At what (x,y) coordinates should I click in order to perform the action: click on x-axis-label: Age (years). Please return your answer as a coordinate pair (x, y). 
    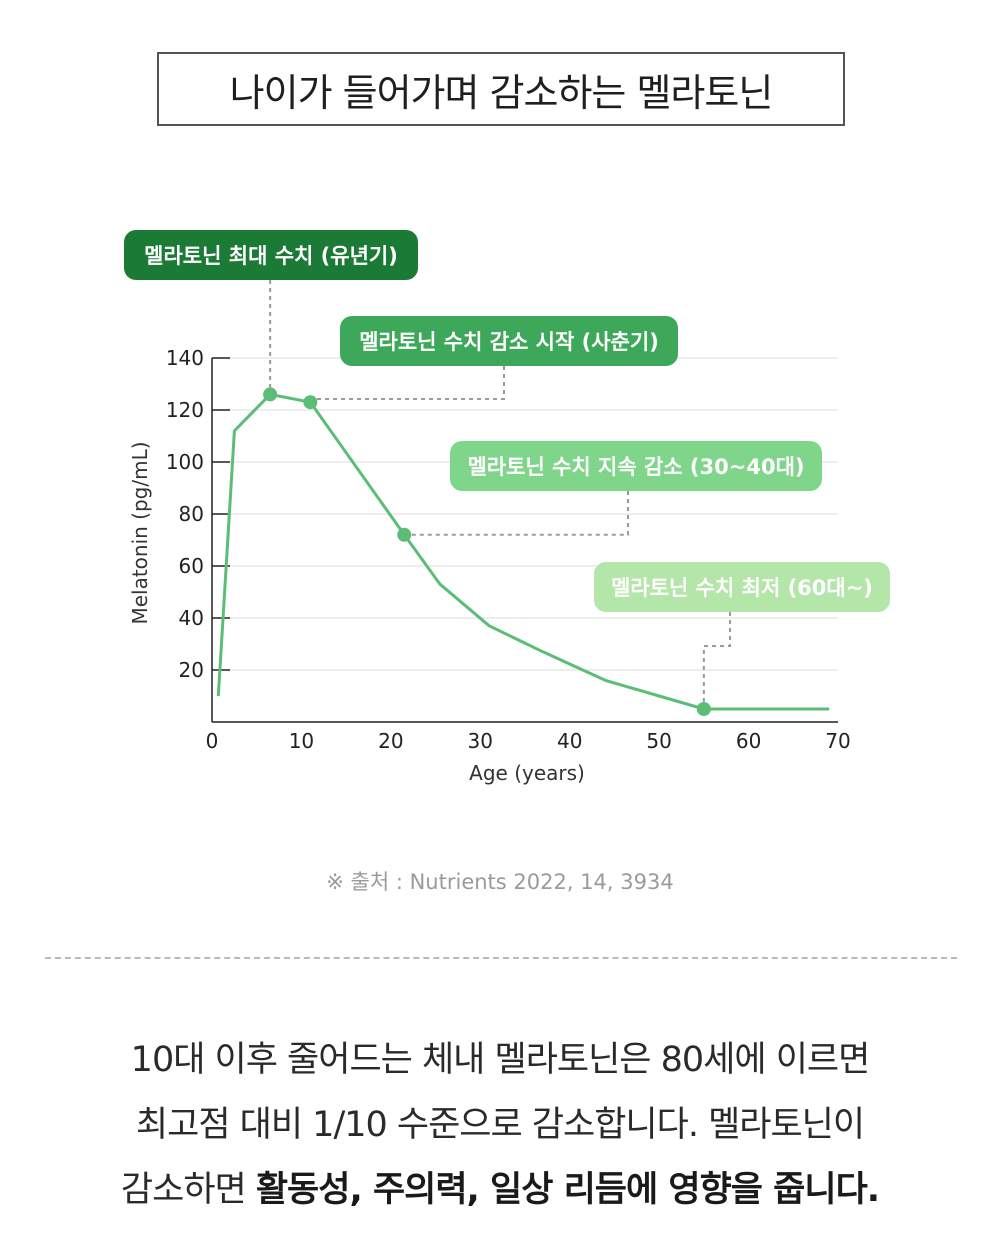
    Looking at the image, I should click on (527, 773).